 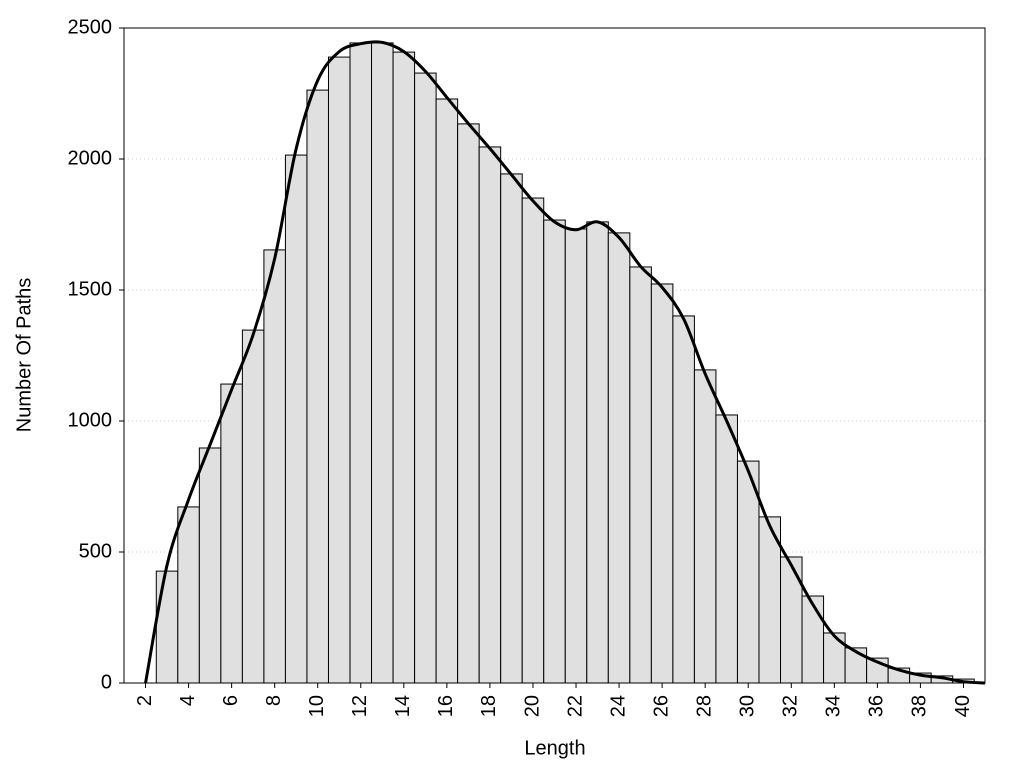 What do you see at coordinates (554, 748) in the screenshot?
I see `x-axis-label: Length` at bounding box center [554, 748].